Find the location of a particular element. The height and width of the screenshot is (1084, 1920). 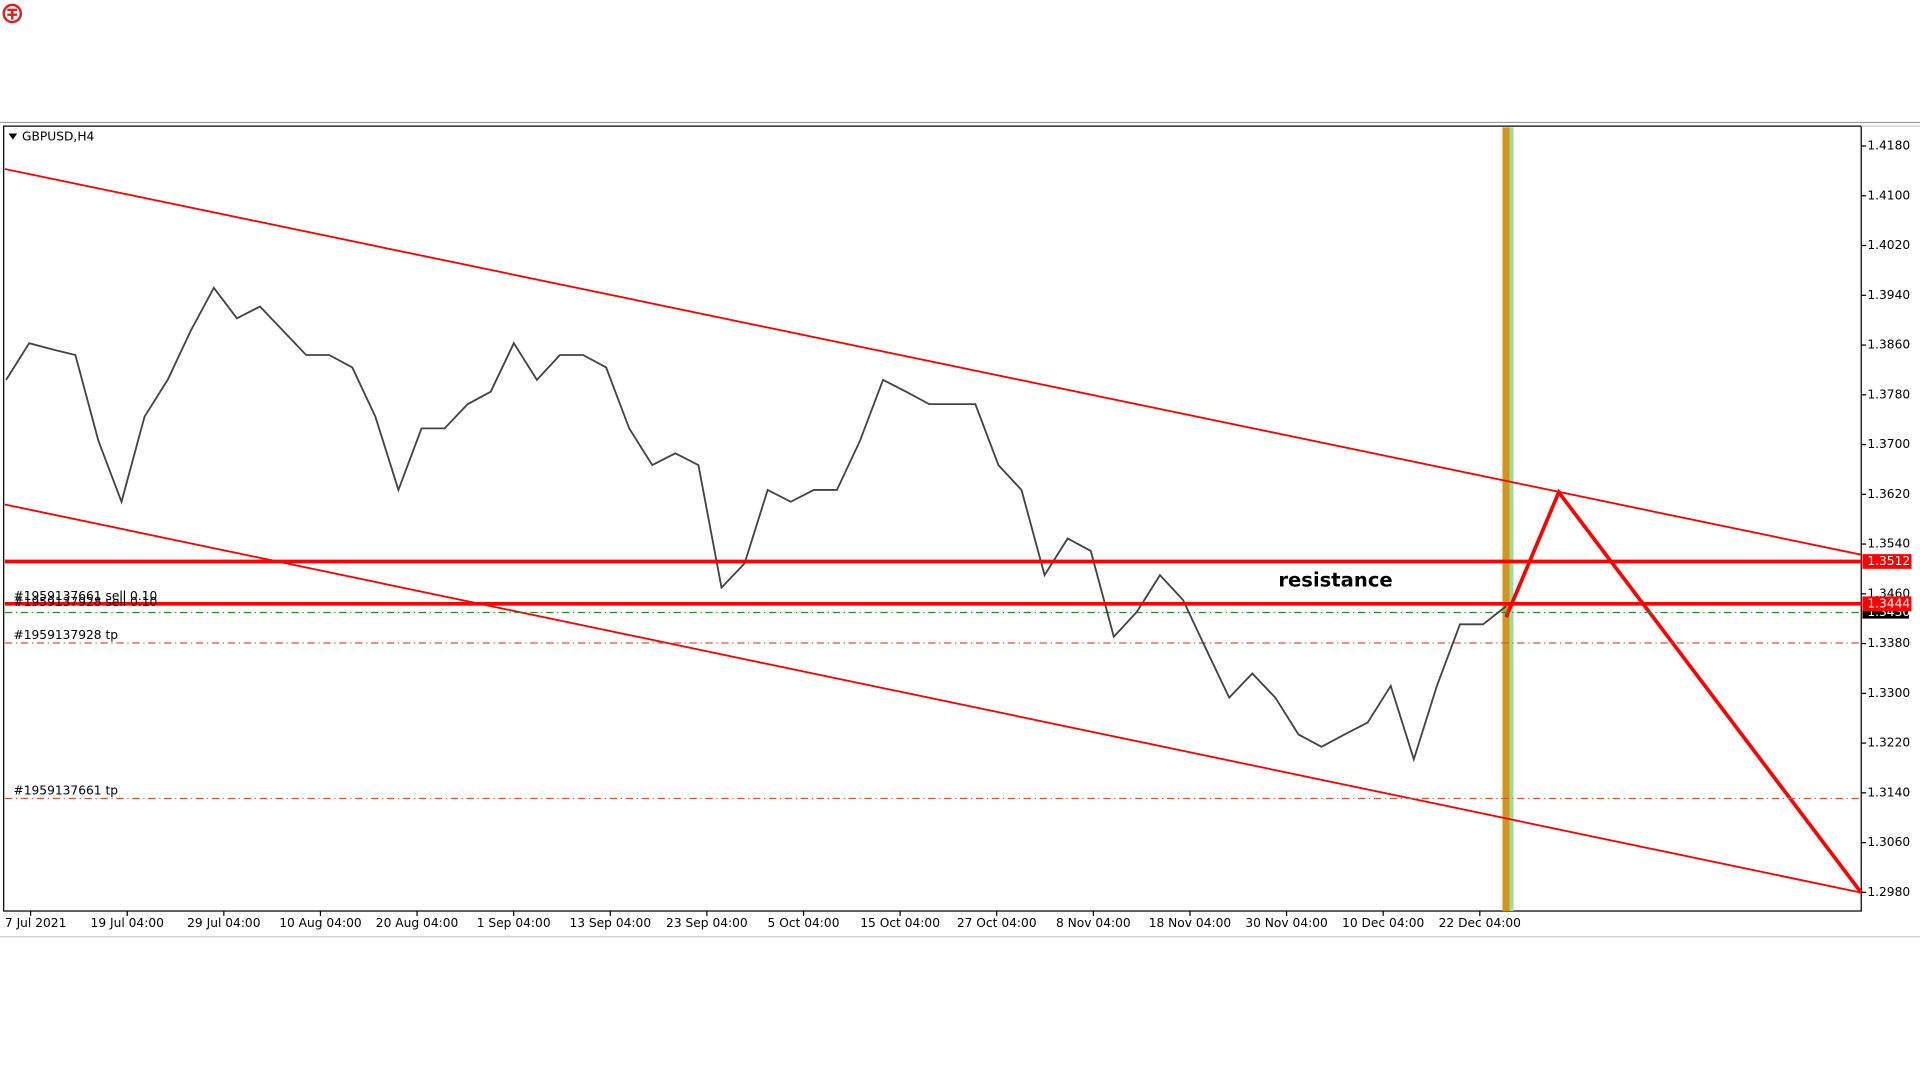

x-tick-label: 10 Aug 04:00 is located at coordinates (320, 923).